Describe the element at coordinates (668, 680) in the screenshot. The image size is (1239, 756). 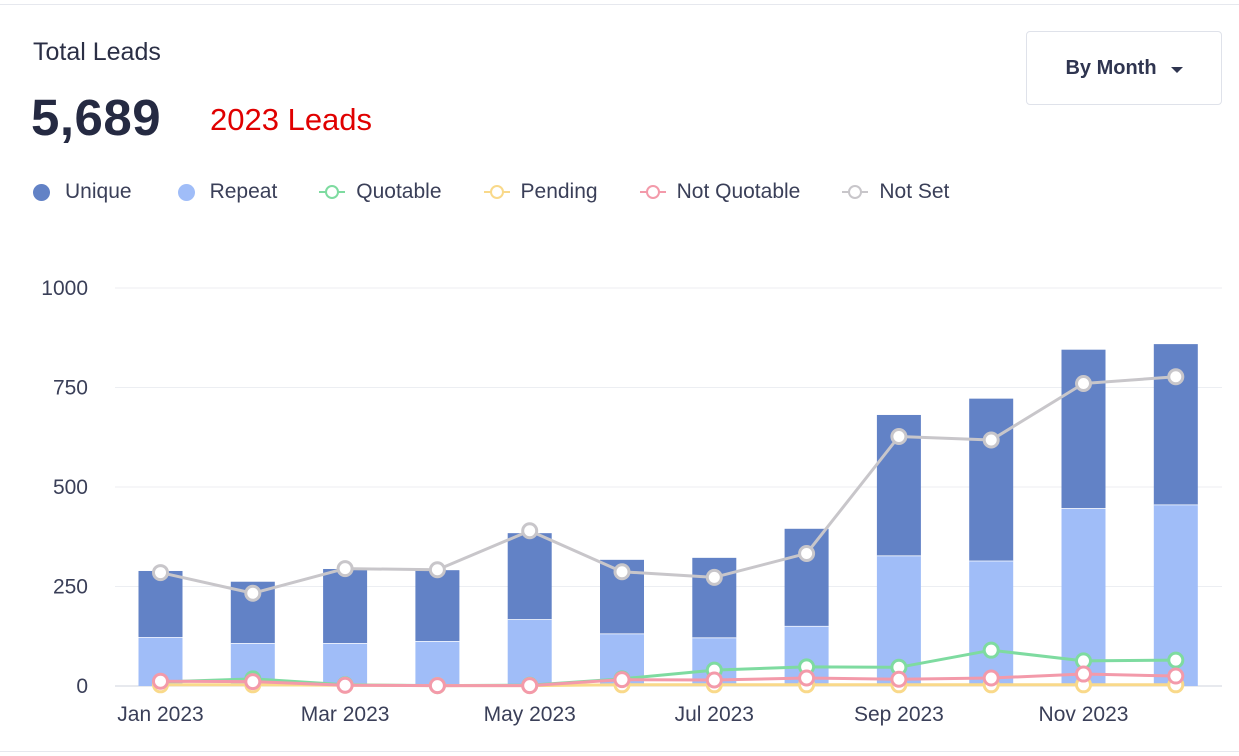
I see `line-not-quotable` at that location.